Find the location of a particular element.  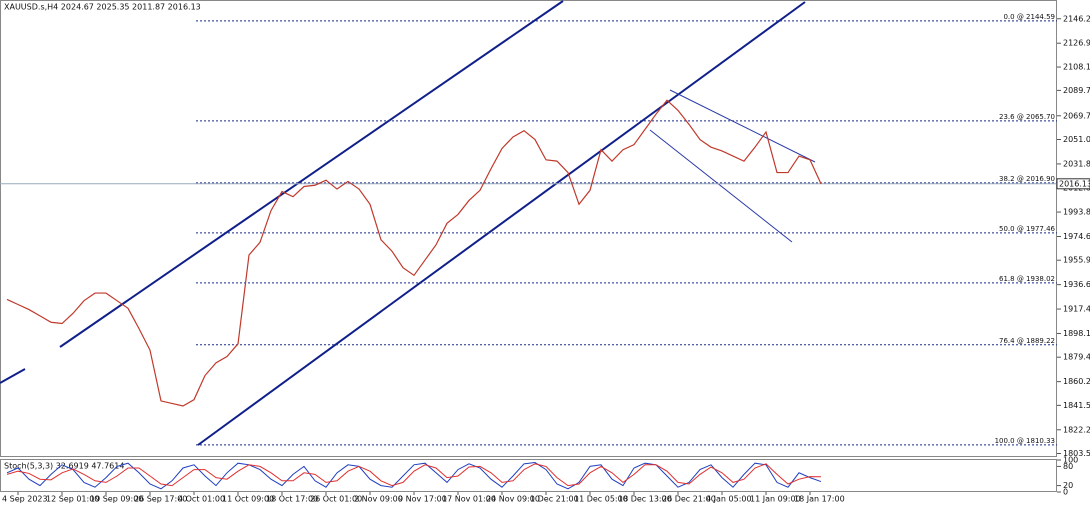

x-tick-label: 24 Nov 09:00 is located at coordinates (513, 499).